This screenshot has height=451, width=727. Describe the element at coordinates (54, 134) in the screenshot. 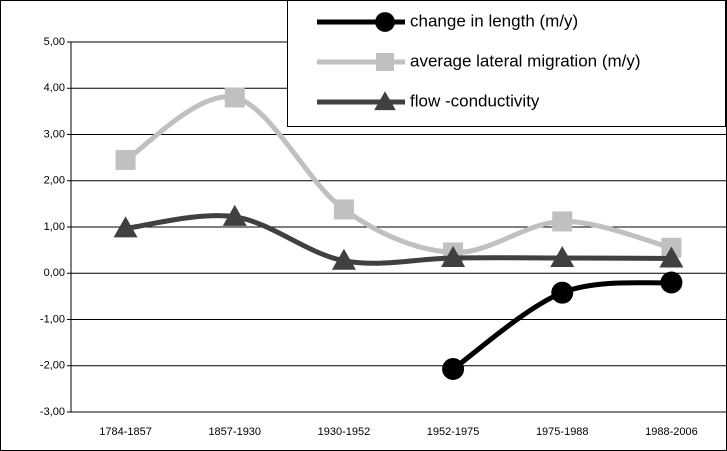

I see `y-tick-label: 3,00` at that location.